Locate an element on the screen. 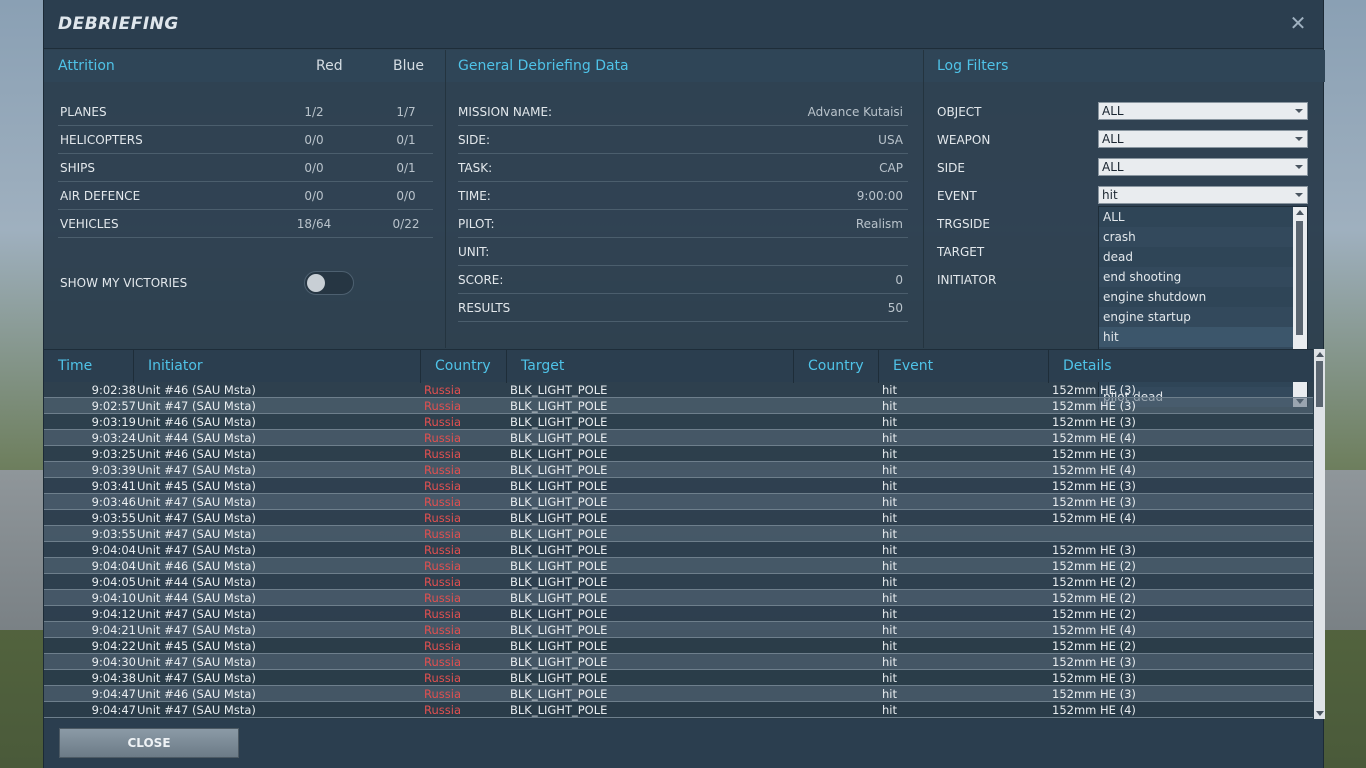  dropdown-option: ALL is located at coordinates (1114, 217).